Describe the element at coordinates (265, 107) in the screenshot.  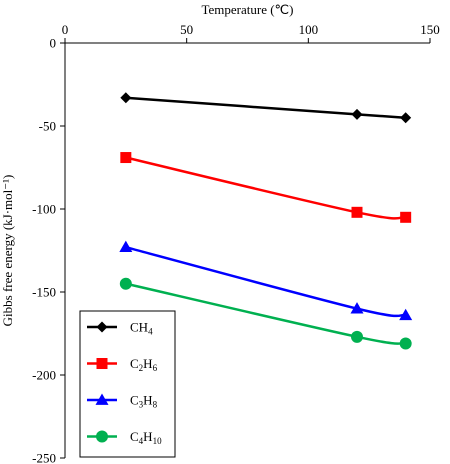
I see `series-line-ch4` at that location.